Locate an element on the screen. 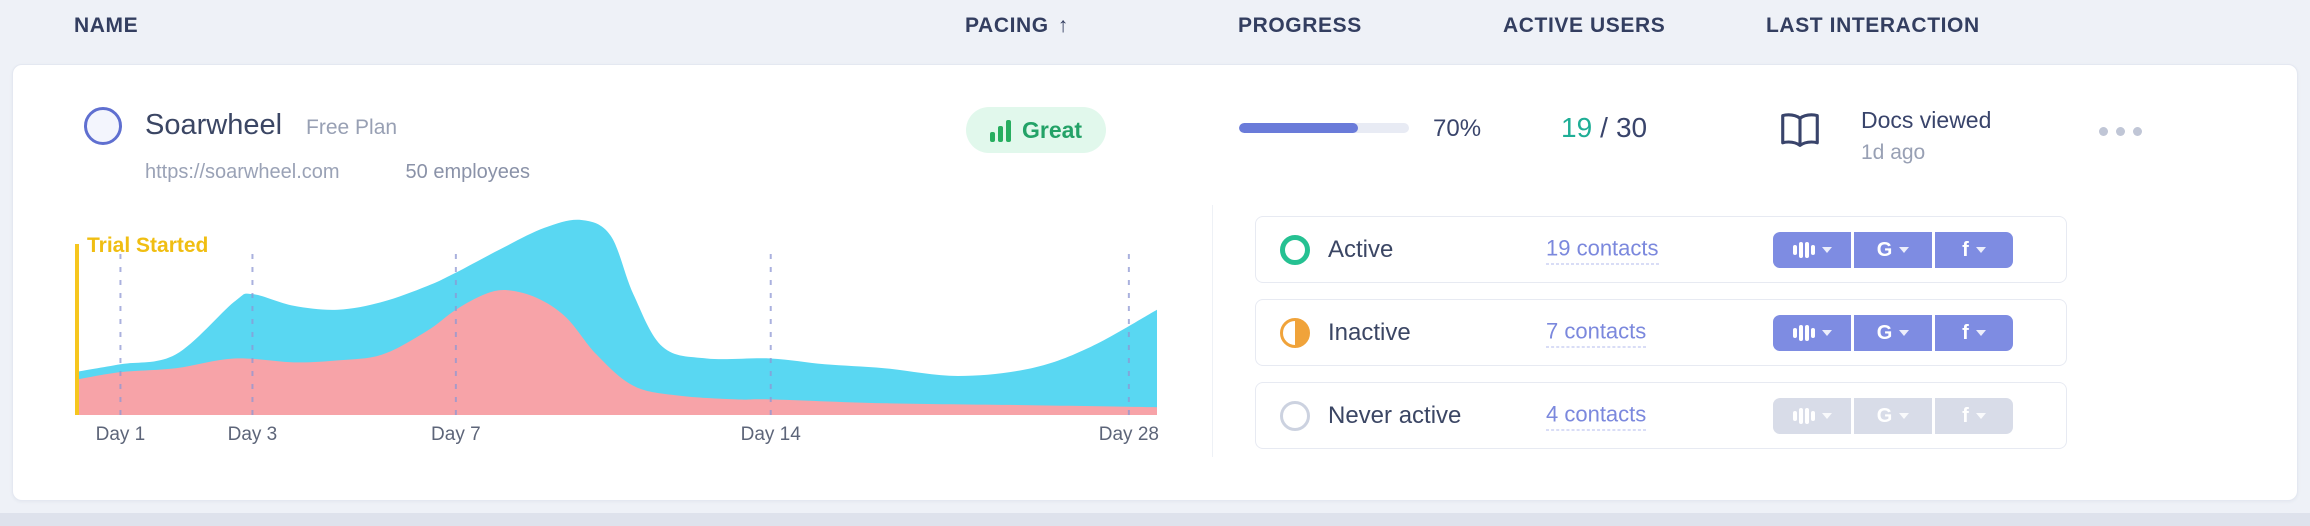  progress-bar is located at coordinates (1324, 128).